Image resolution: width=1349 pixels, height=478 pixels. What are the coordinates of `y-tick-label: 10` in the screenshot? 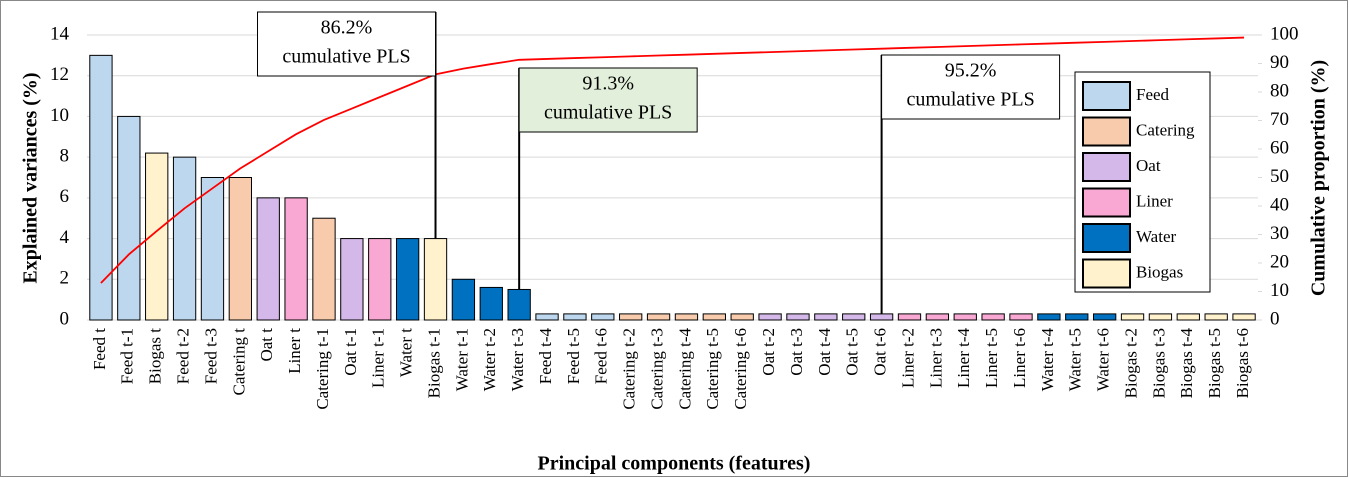 It's located at (59, 115).